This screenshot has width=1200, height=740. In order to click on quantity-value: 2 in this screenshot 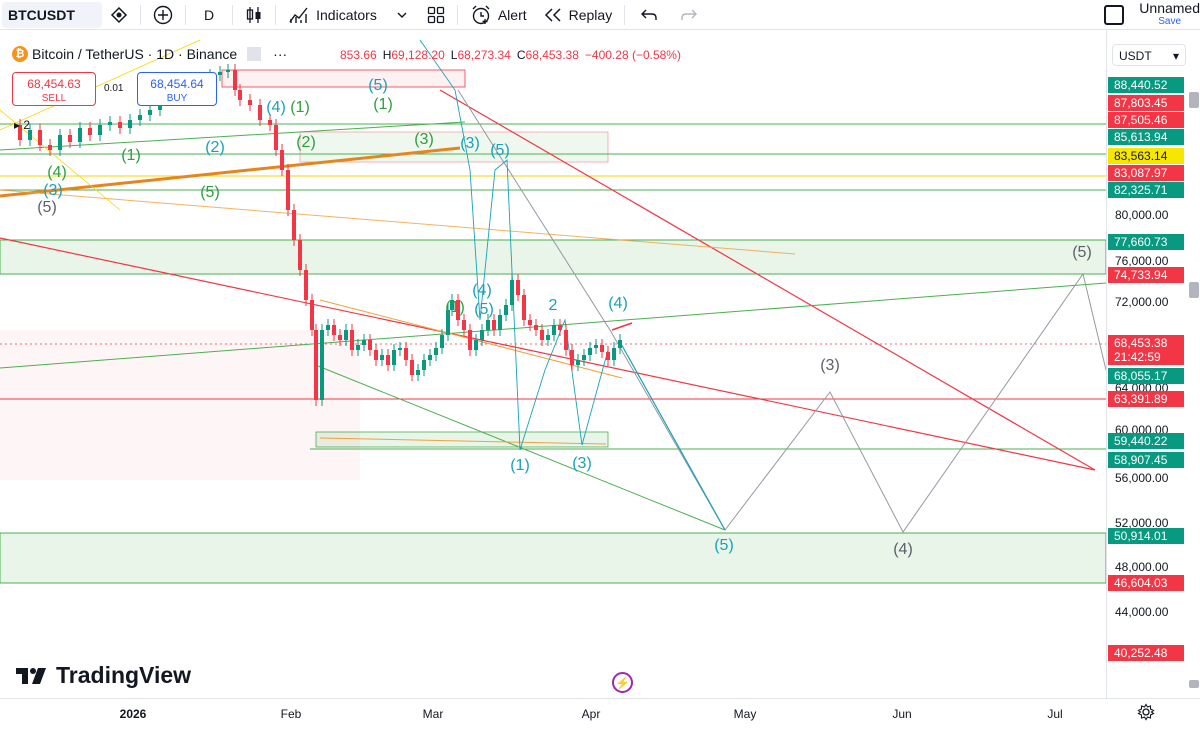, I will do `click(27, 125)`.